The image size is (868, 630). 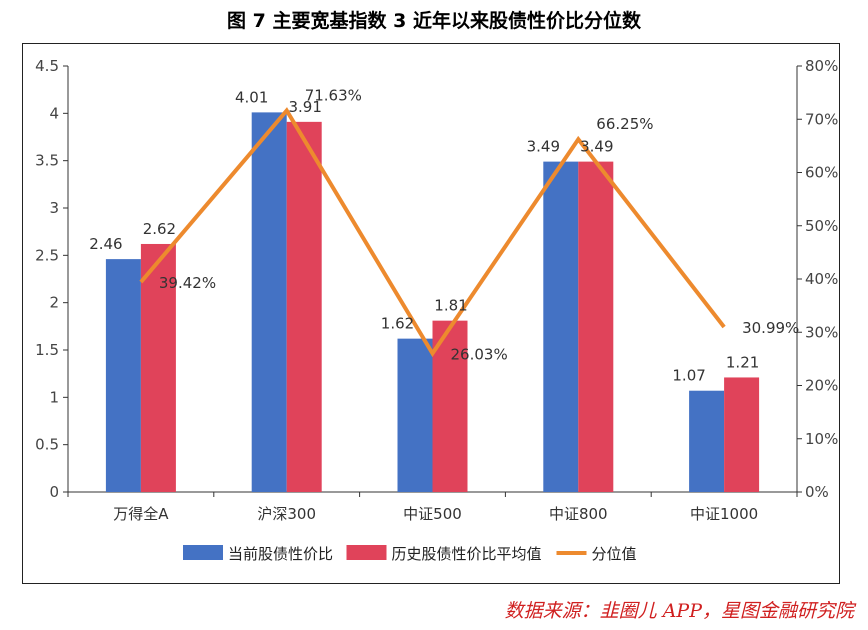 I want to click on y-right-tick-label: 10%, so click(x=821, y=439).